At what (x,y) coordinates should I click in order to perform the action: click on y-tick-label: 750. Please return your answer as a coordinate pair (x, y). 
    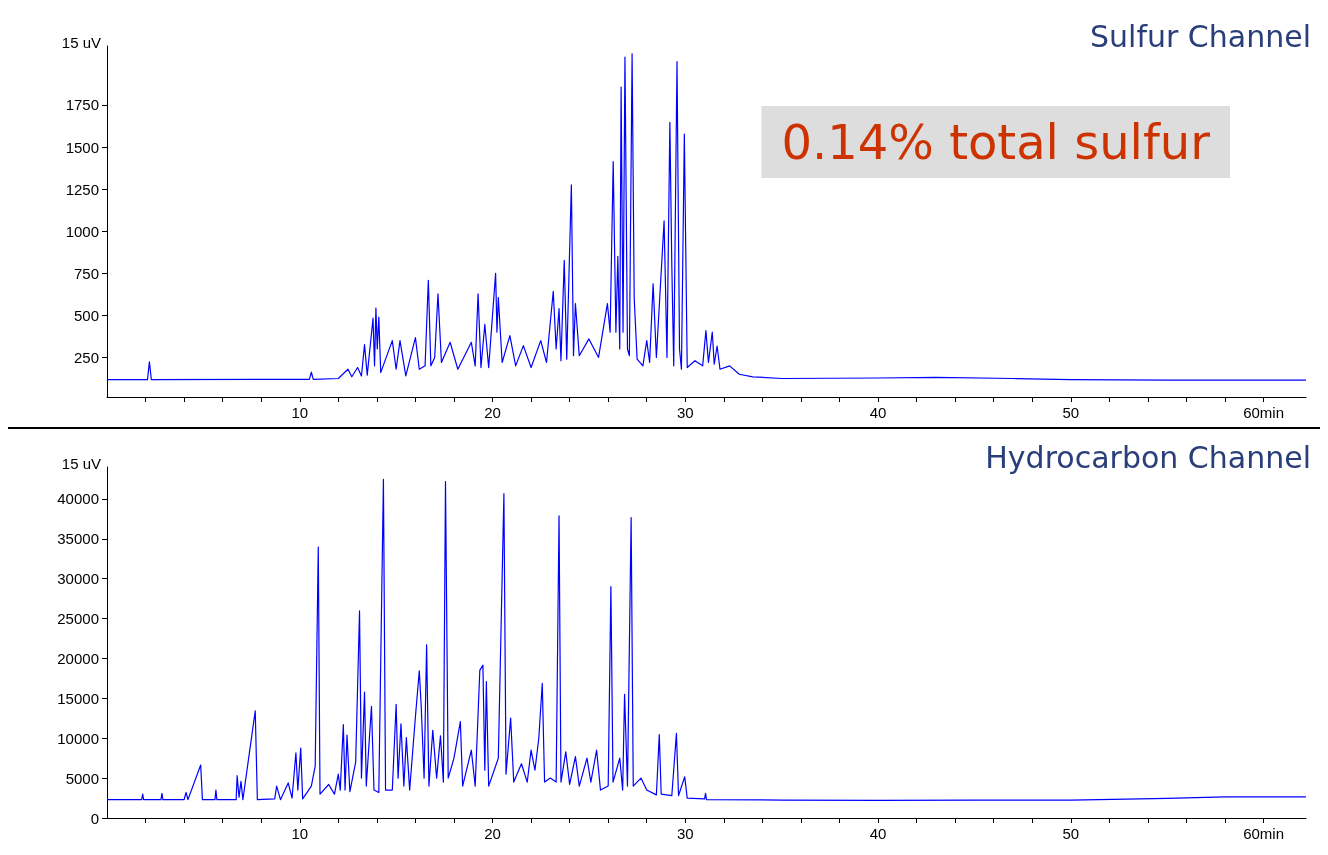
    Looking at the image, I should click on (86, 273).